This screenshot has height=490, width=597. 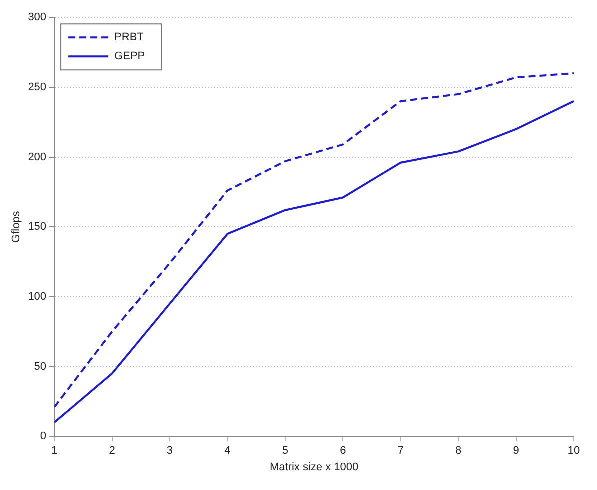 What do you see at coordinates (401, 451) in the screenshot?
I see `x-tick-label: 7` at bounding box center [401, 451].